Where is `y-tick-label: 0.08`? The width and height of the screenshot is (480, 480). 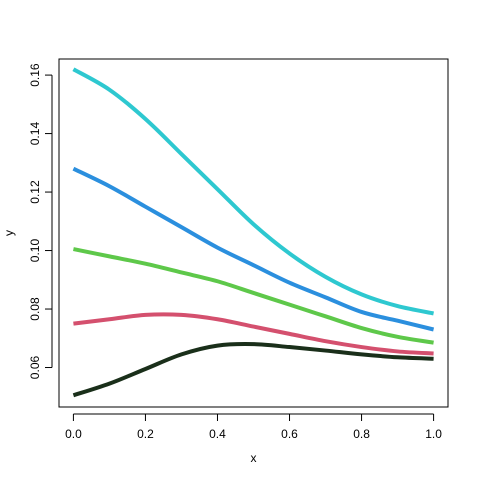
y-tick-label: 0.08 is located at coordinates (35, 309).